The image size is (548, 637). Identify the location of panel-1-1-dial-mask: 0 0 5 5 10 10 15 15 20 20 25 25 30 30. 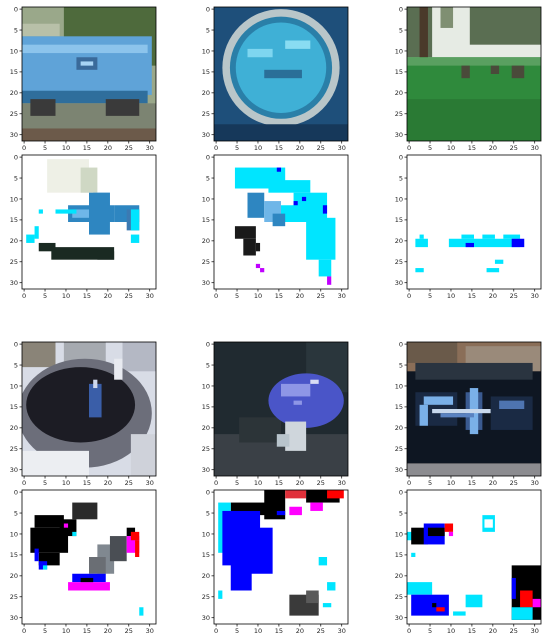
(275, 226).